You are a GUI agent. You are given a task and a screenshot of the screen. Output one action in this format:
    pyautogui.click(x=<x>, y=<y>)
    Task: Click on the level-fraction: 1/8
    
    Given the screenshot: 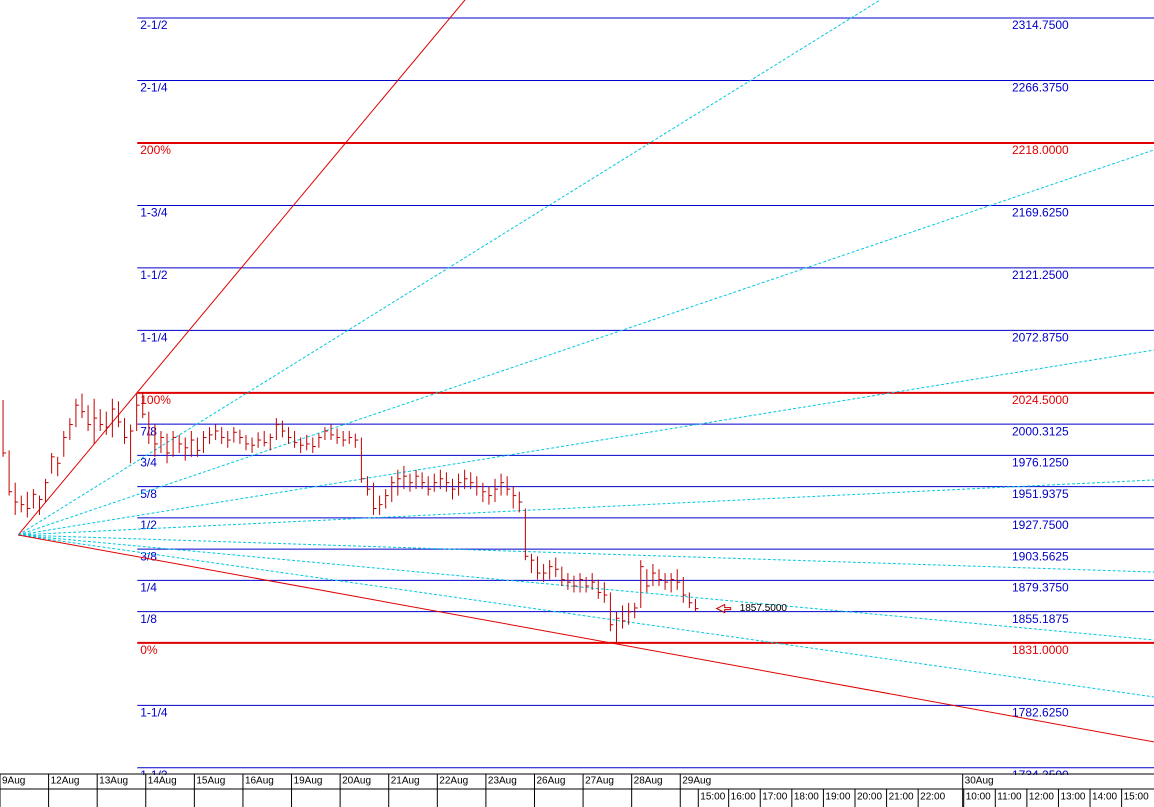 What is the action you would take?
    pyautogui.click(x=148, y=619)
    